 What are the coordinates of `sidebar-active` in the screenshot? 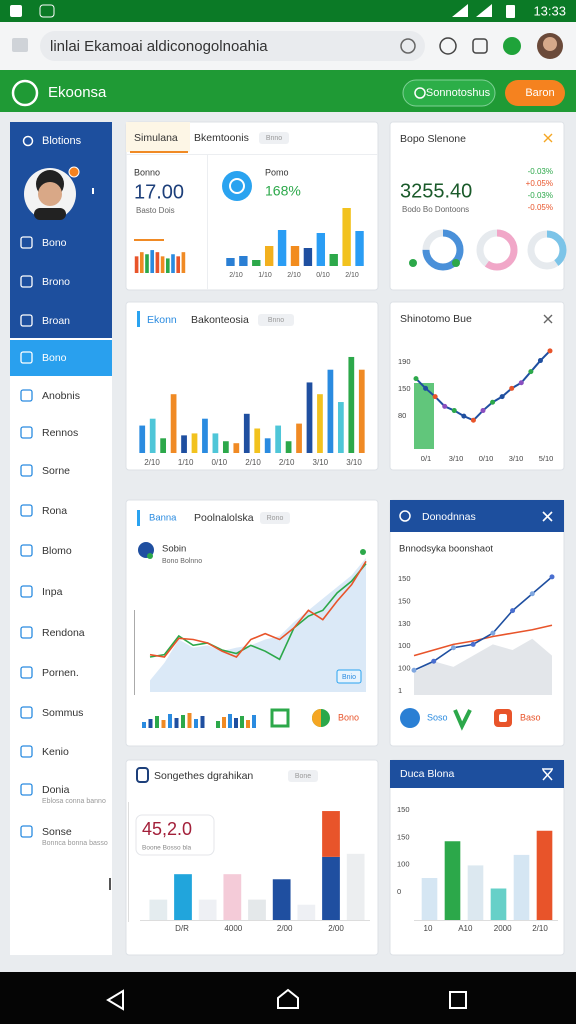 It's located at (61, 358).